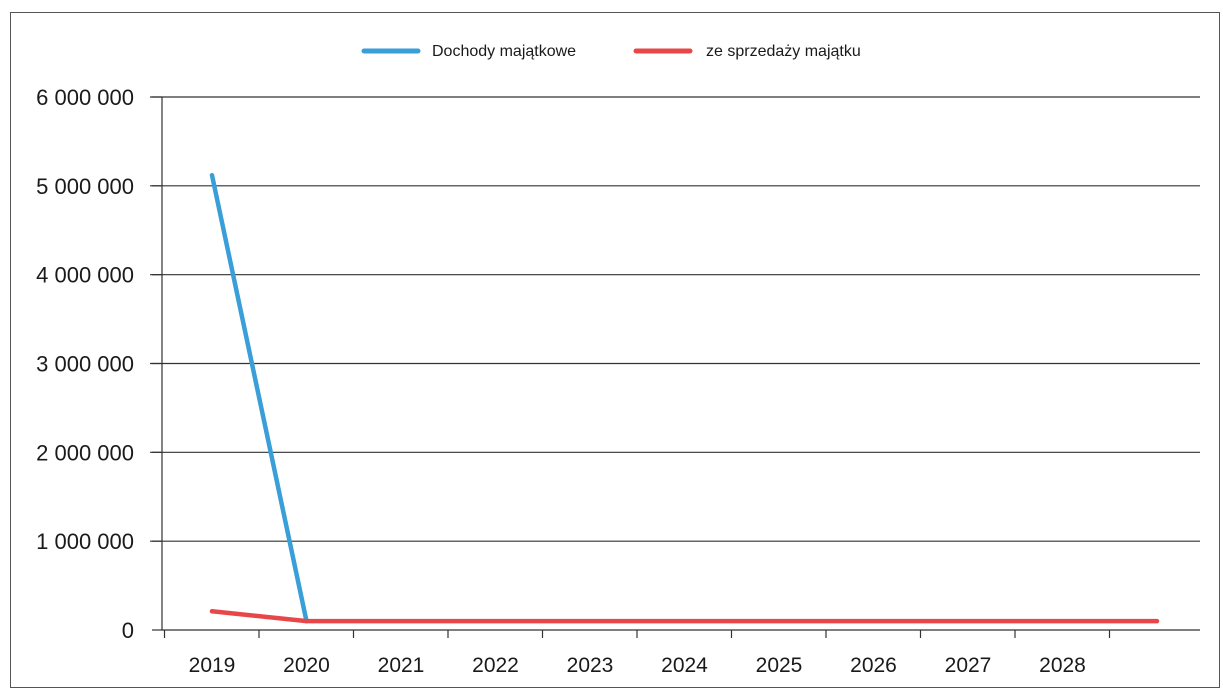 Image resolution: width=1223 pixels, height=692 pixels. I want to click on x-tick-label: 2021, so click(401, 665).